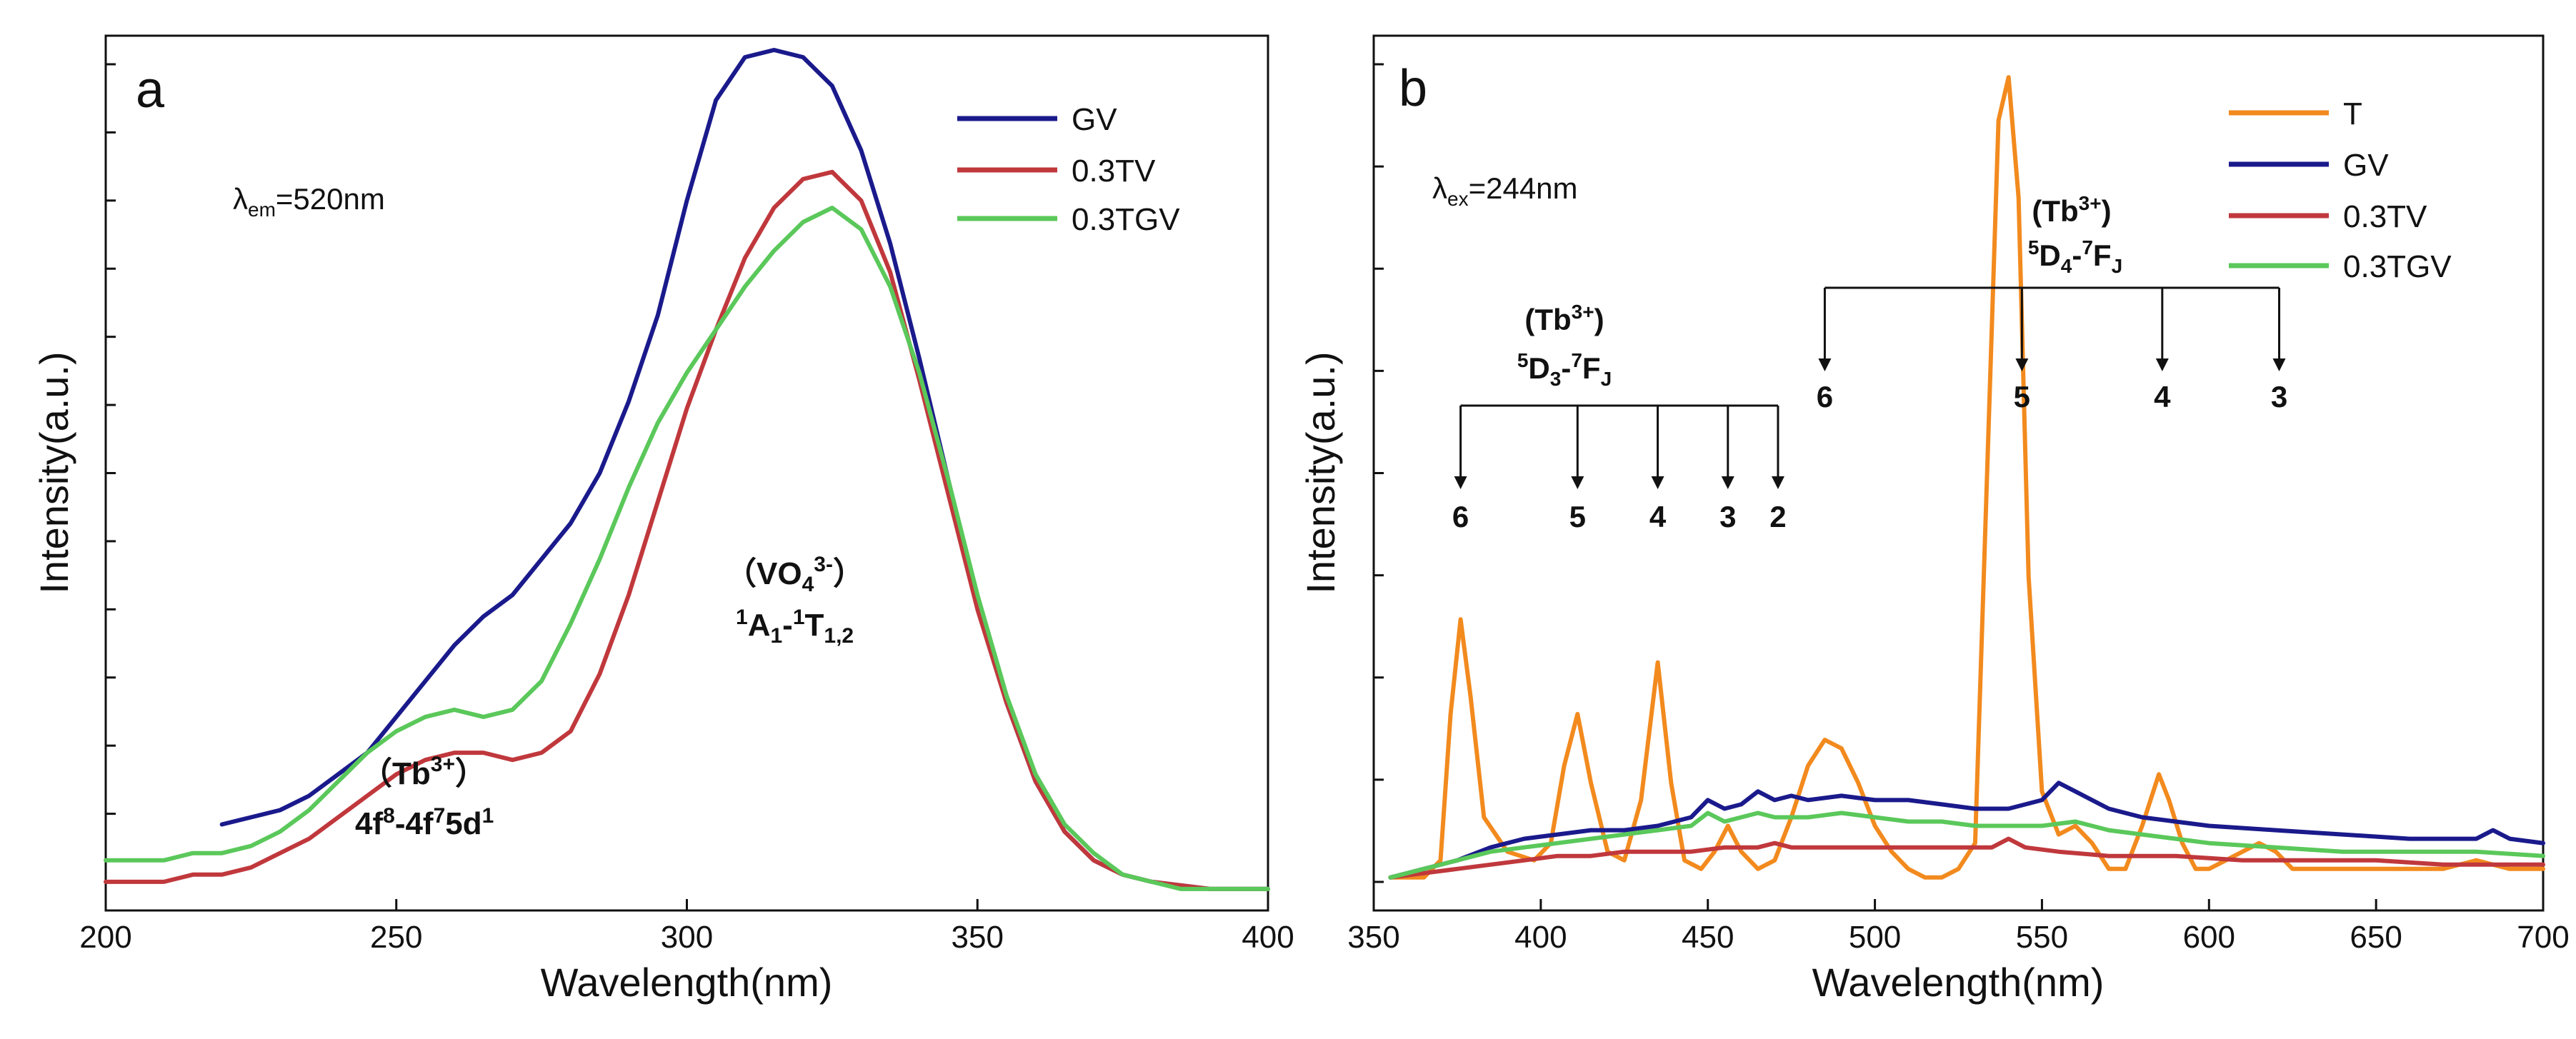  Describe the element at coordinates (2022, 396) in the screenshot. I see `panel-b-d4-peak-label: 5` at that location.